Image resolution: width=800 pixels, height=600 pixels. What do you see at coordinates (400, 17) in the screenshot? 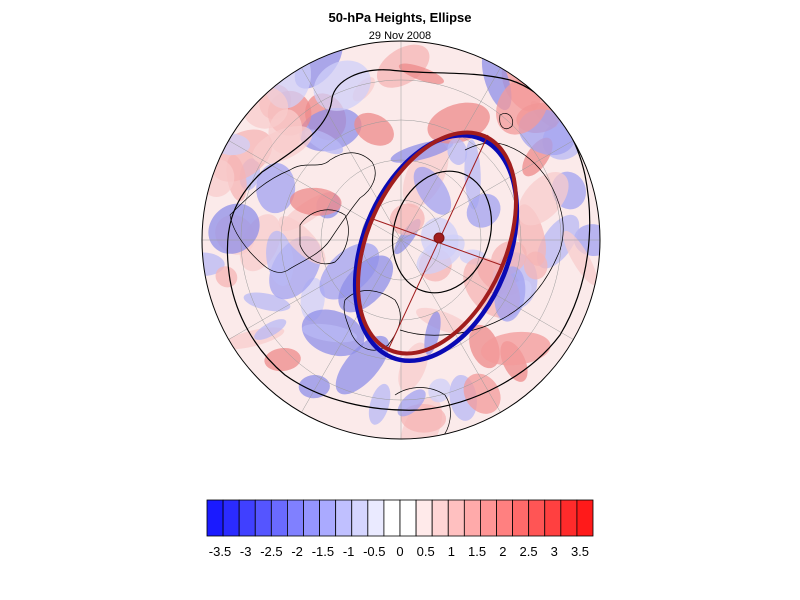
I see `map-title: 50-hPa Heights, Ellipse` at bounding box center [400, 17].